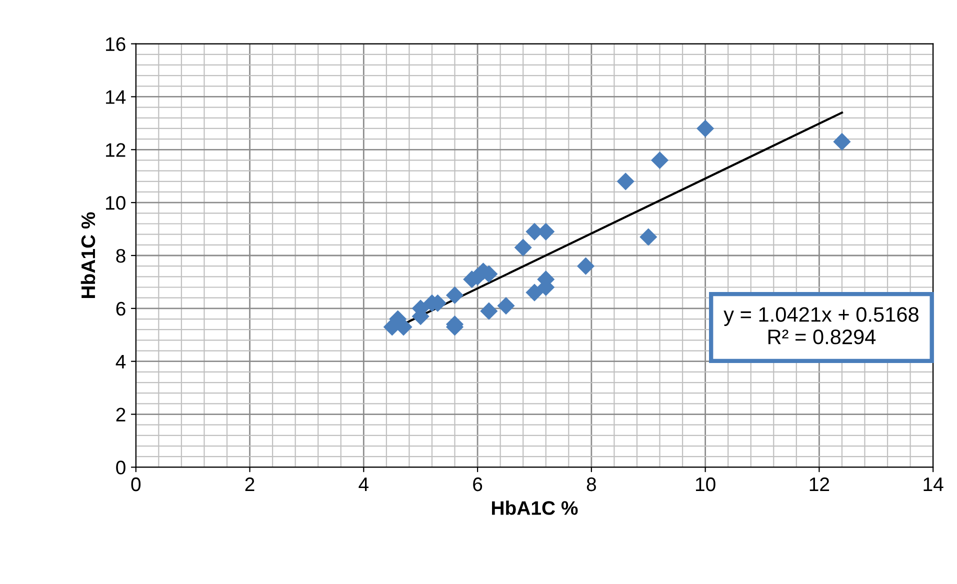 The image size is (957, 584). Describe the element at coordinates (820, 484) in the screenshot. I see `x-tick-label: 12` at that location.